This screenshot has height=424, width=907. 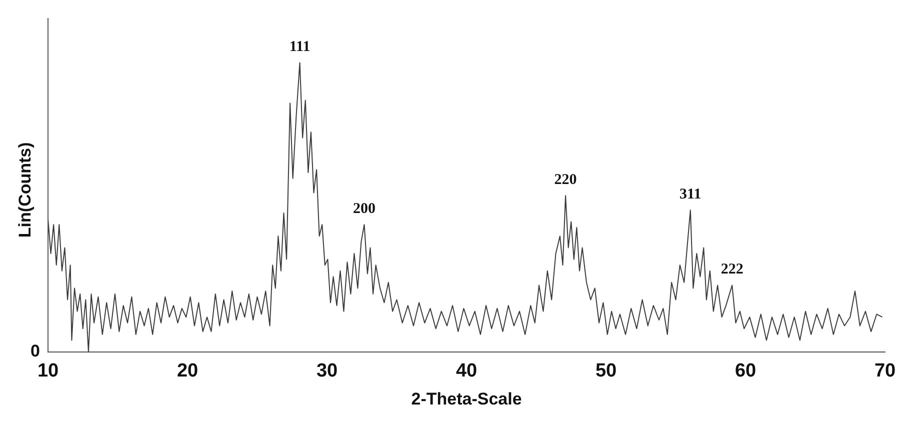 What do you see at coordinates (299, 47) in the screenshot?
I see `annotation: 111` at bounding box center [299, 47].